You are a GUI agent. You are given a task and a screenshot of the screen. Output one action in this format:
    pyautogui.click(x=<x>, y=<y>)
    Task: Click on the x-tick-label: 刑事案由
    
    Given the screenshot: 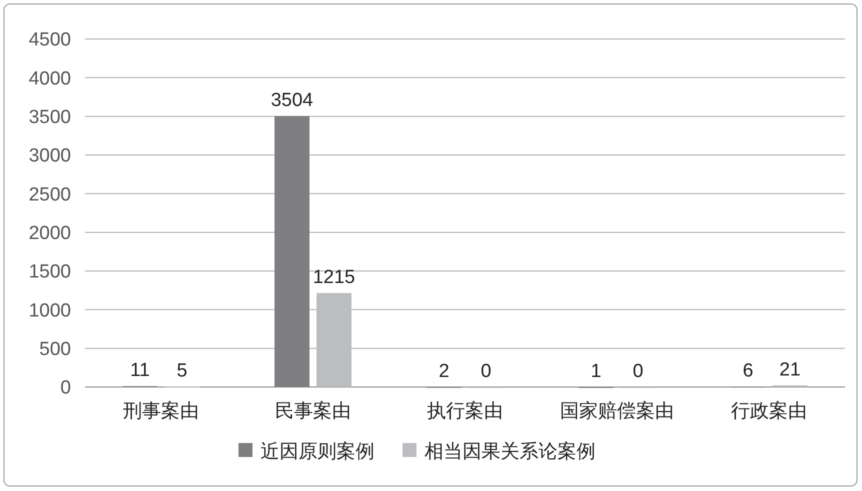 What is the action you would take?
    pyautogui.click(x=161, y=411)
    